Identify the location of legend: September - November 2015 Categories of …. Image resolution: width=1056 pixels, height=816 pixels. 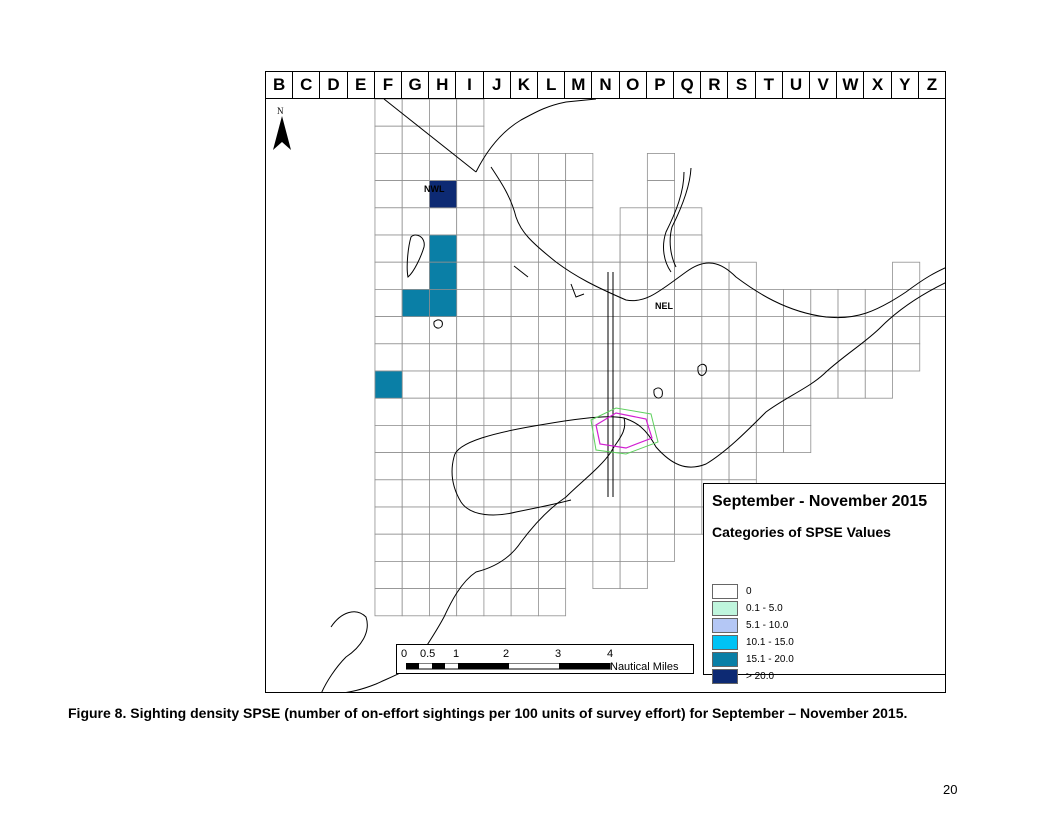
(824, 583).